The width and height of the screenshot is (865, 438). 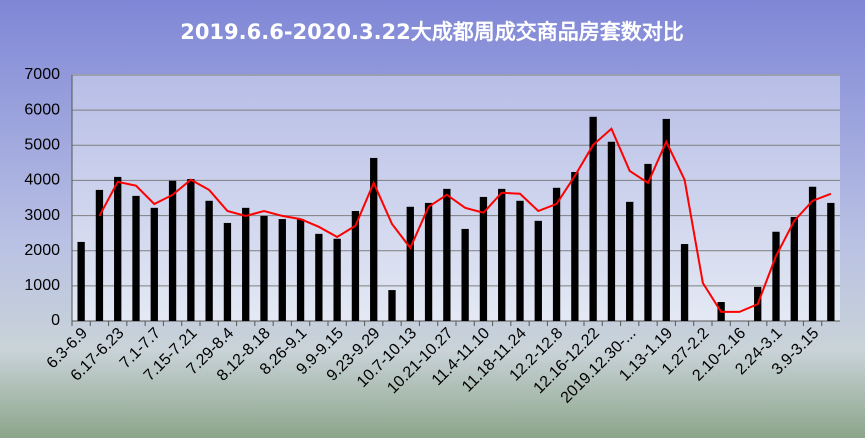 What do you see at coordinates (42, 109) in the screenshot?
I see `y-tick-label: 6000` at bounding box center [42, 109].